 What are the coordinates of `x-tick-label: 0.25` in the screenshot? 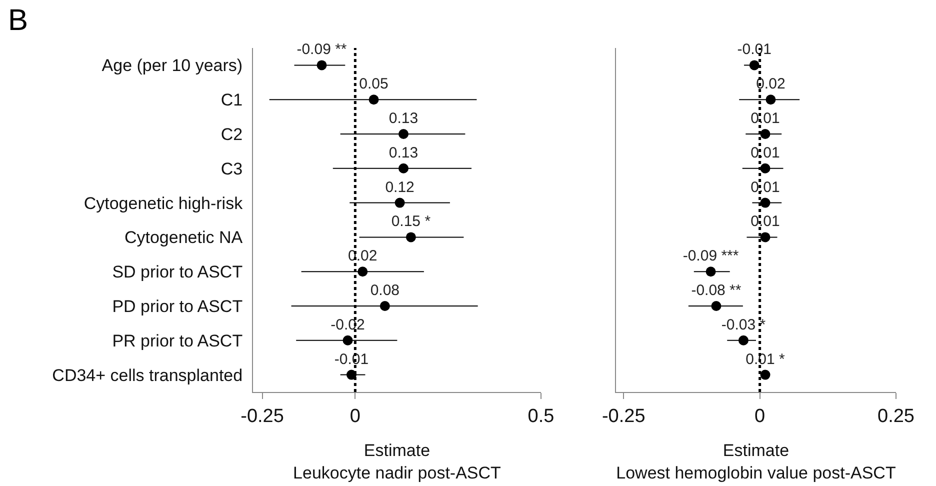 It's located at (896, 416).